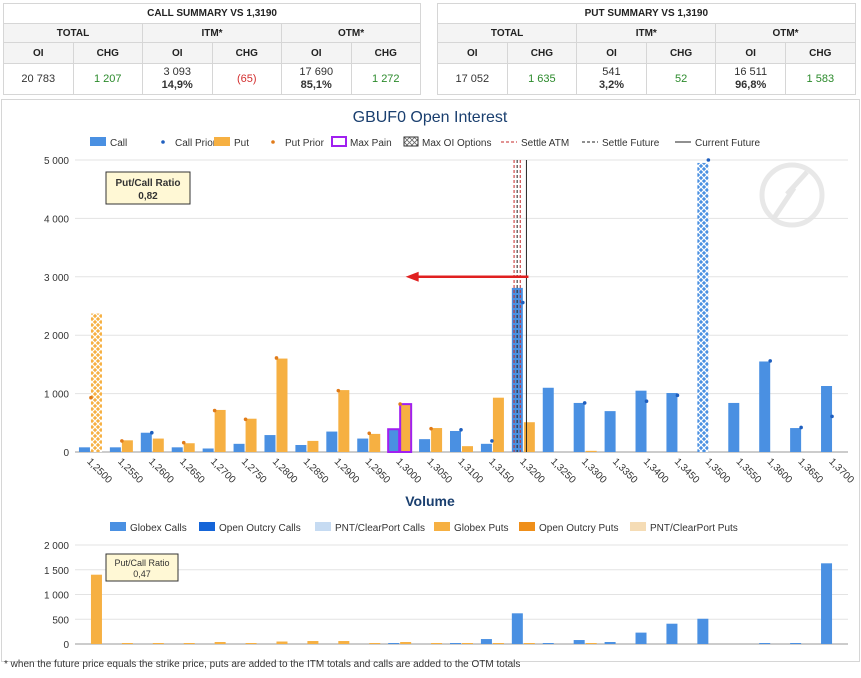 This screenshot has width=861, height=678. What do you see at coordinates (158, 528) in the screenshot?
I see `volume-legend-label: Globex Calls` at bounding box center [158, 528].